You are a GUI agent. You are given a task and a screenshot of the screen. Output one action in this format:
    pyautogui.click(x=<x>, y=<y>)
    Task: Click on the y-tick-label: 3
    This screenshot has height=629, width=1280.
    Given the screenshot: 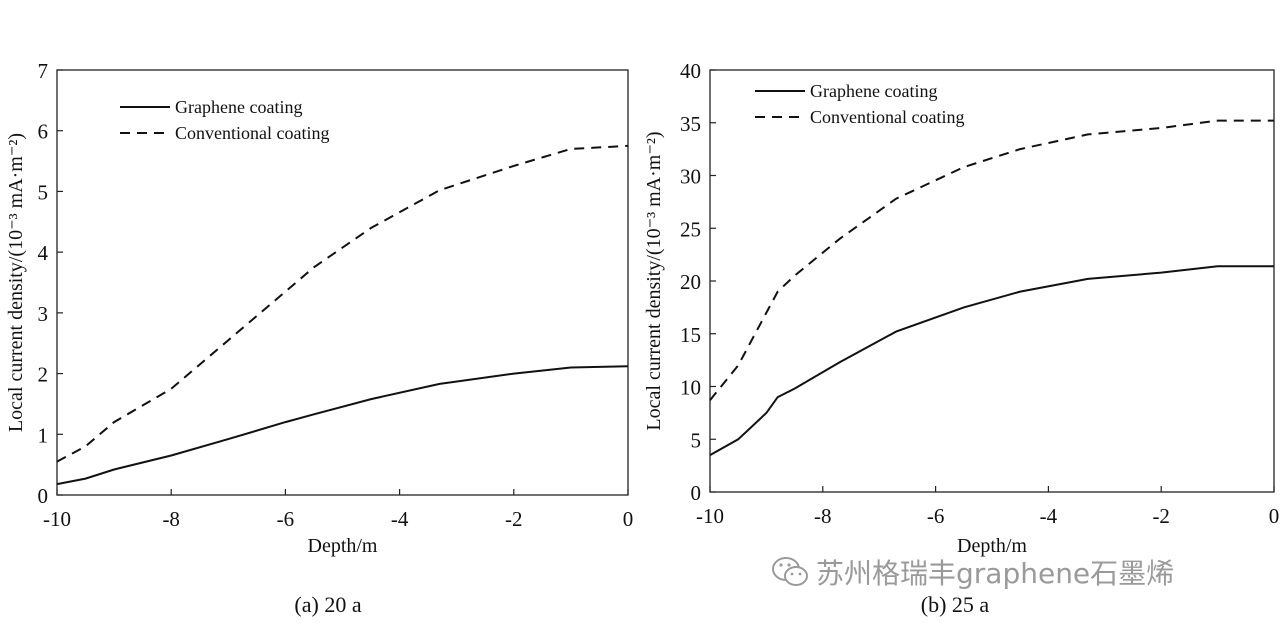 What is the action you would take?
    pyautogui.click(x=43, y=314)
    